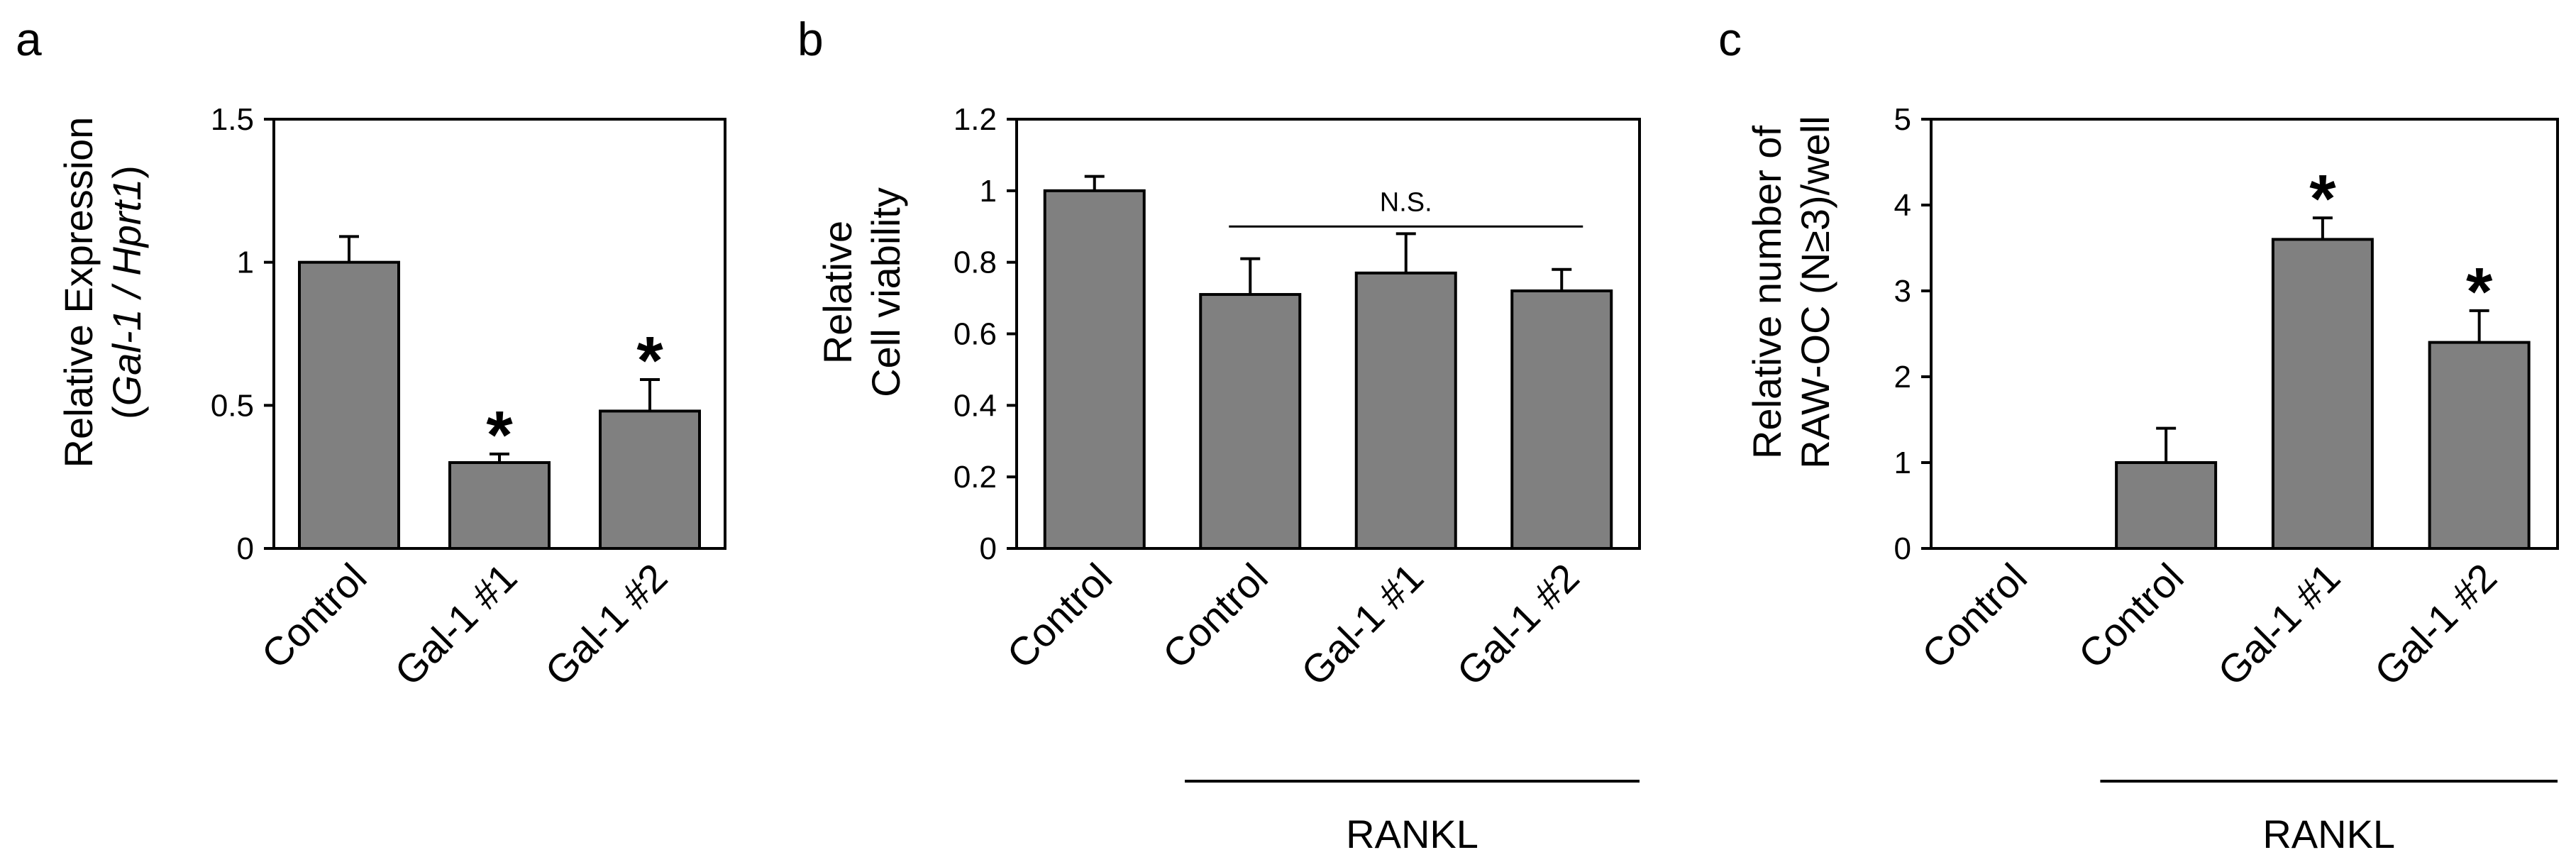  Describe the element at coordinates (1767, 292) in the screenshot. I see `panel-c-y-axis-label-line1: Relative number of` at that location.